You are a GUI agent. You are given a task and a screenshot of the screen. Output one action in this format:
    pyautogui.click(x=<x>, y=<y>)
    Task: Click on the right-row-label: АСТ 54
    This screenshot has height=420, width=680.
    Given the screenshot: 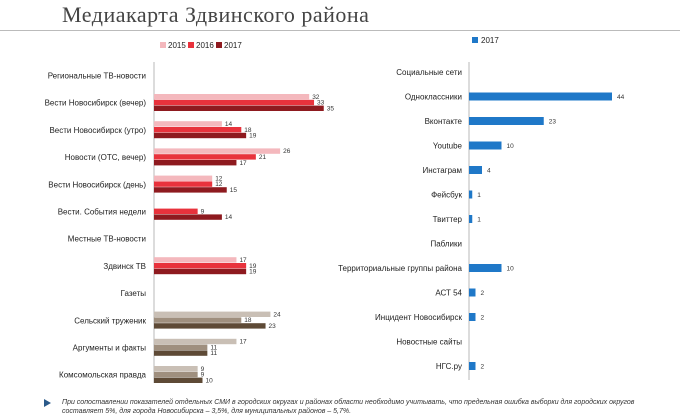 What is the action you would take?
    pyautogui.click(x=448, y=293)
    